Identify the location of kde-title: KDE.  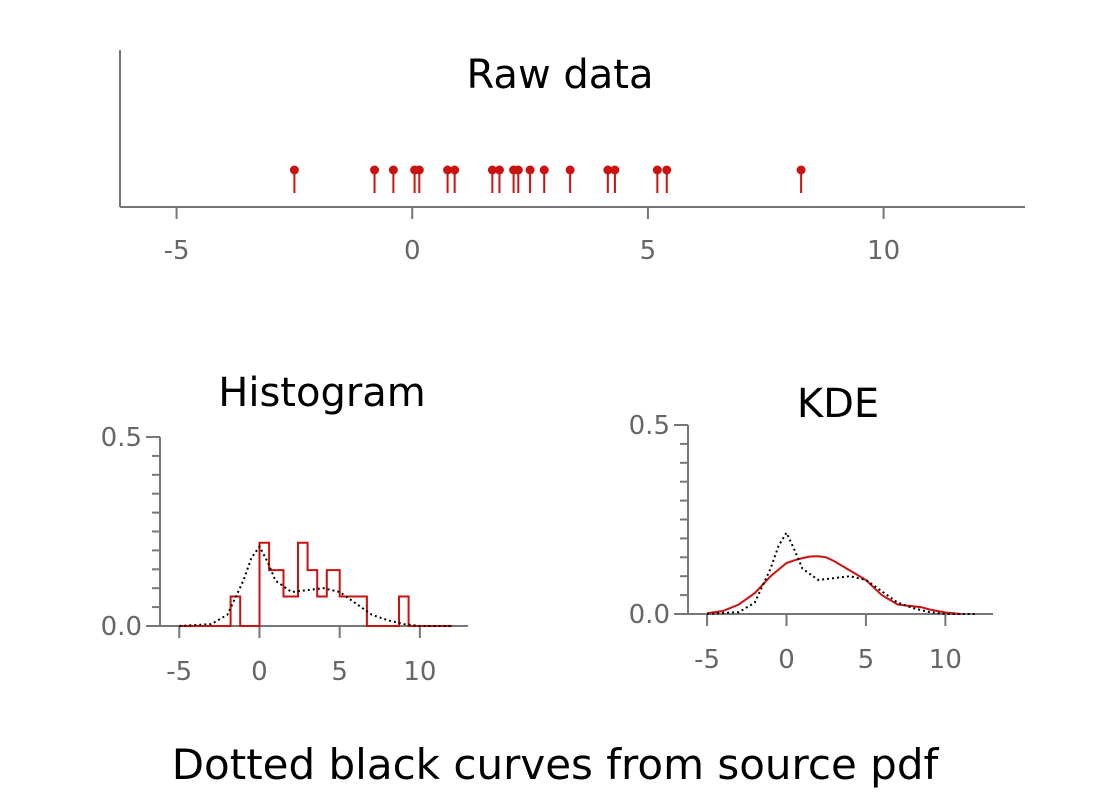
(838, 404).